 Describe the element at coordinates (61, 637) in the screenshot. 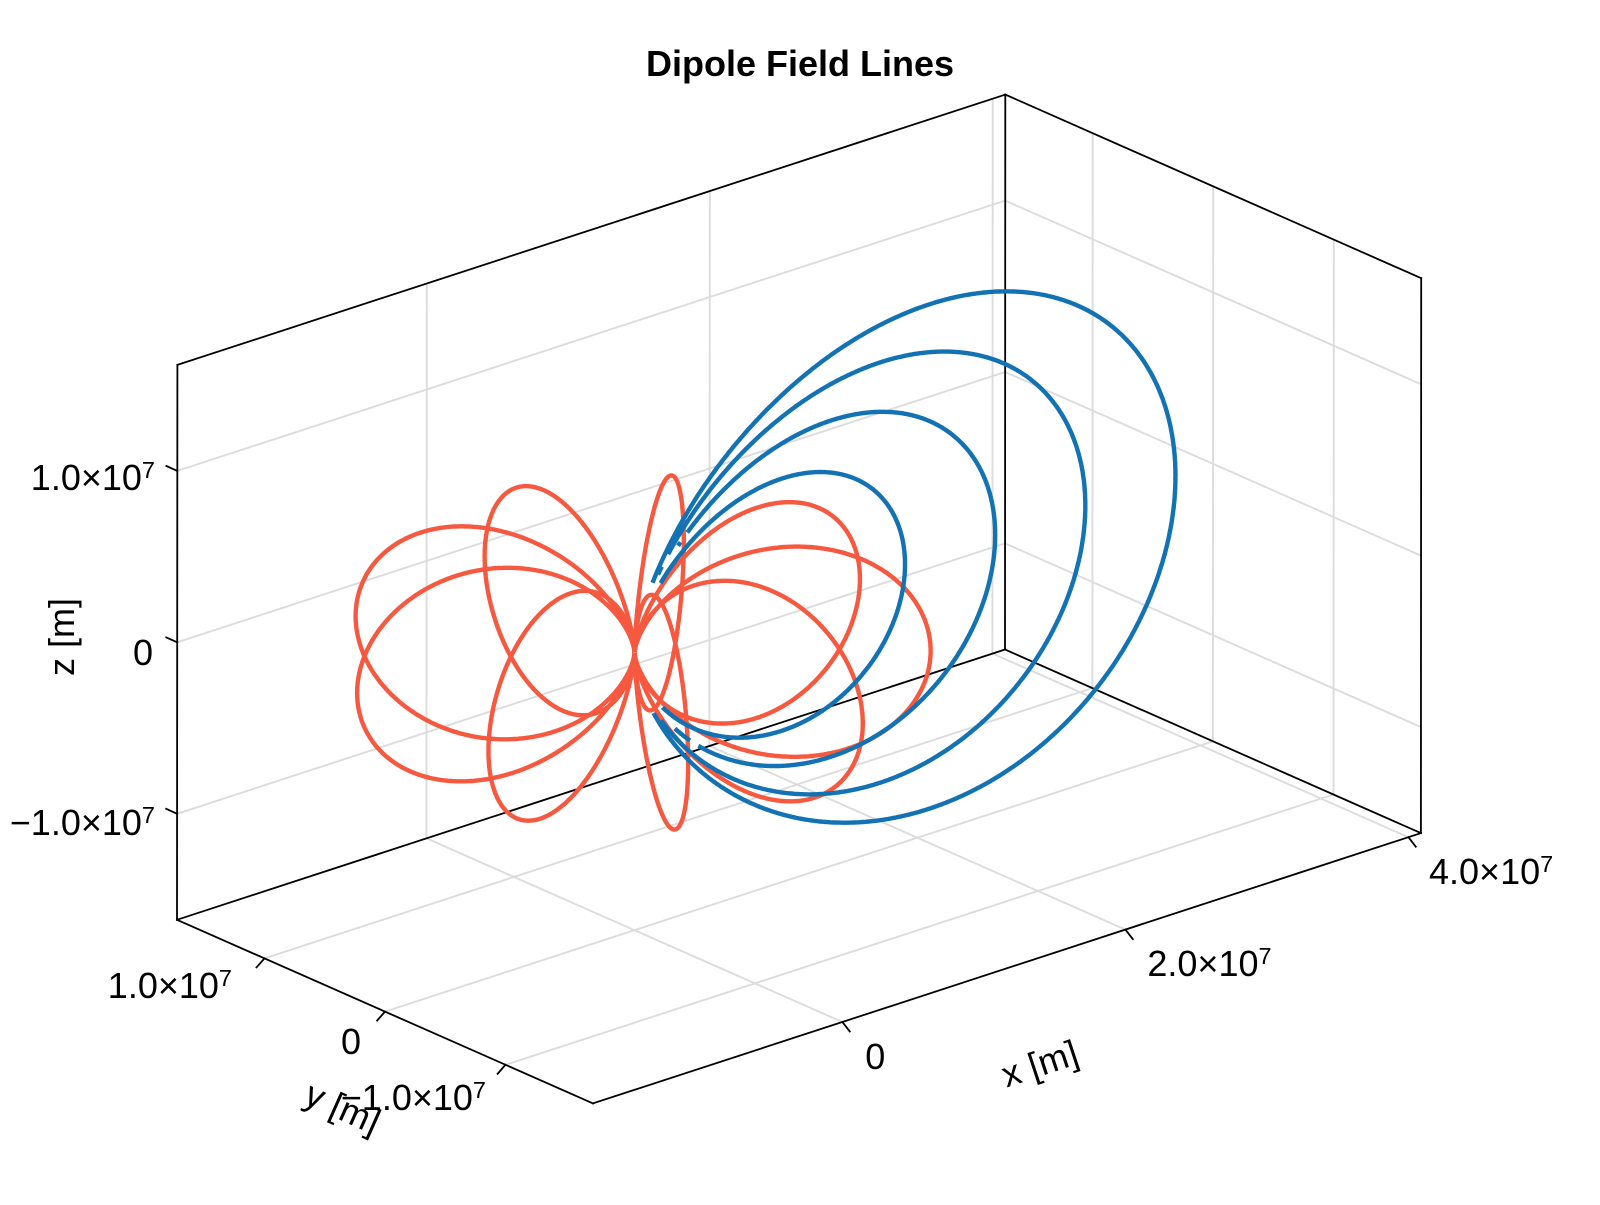

I see `svg-text: z [m]` at that location.